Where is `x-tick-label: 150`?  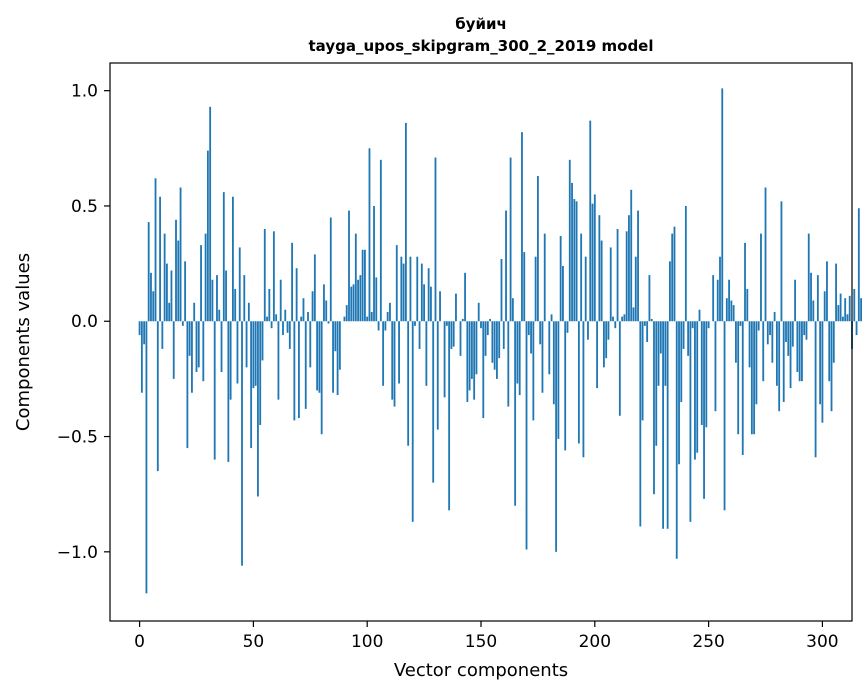
x-tick-label: 150 is located at coordinates (481, 642).